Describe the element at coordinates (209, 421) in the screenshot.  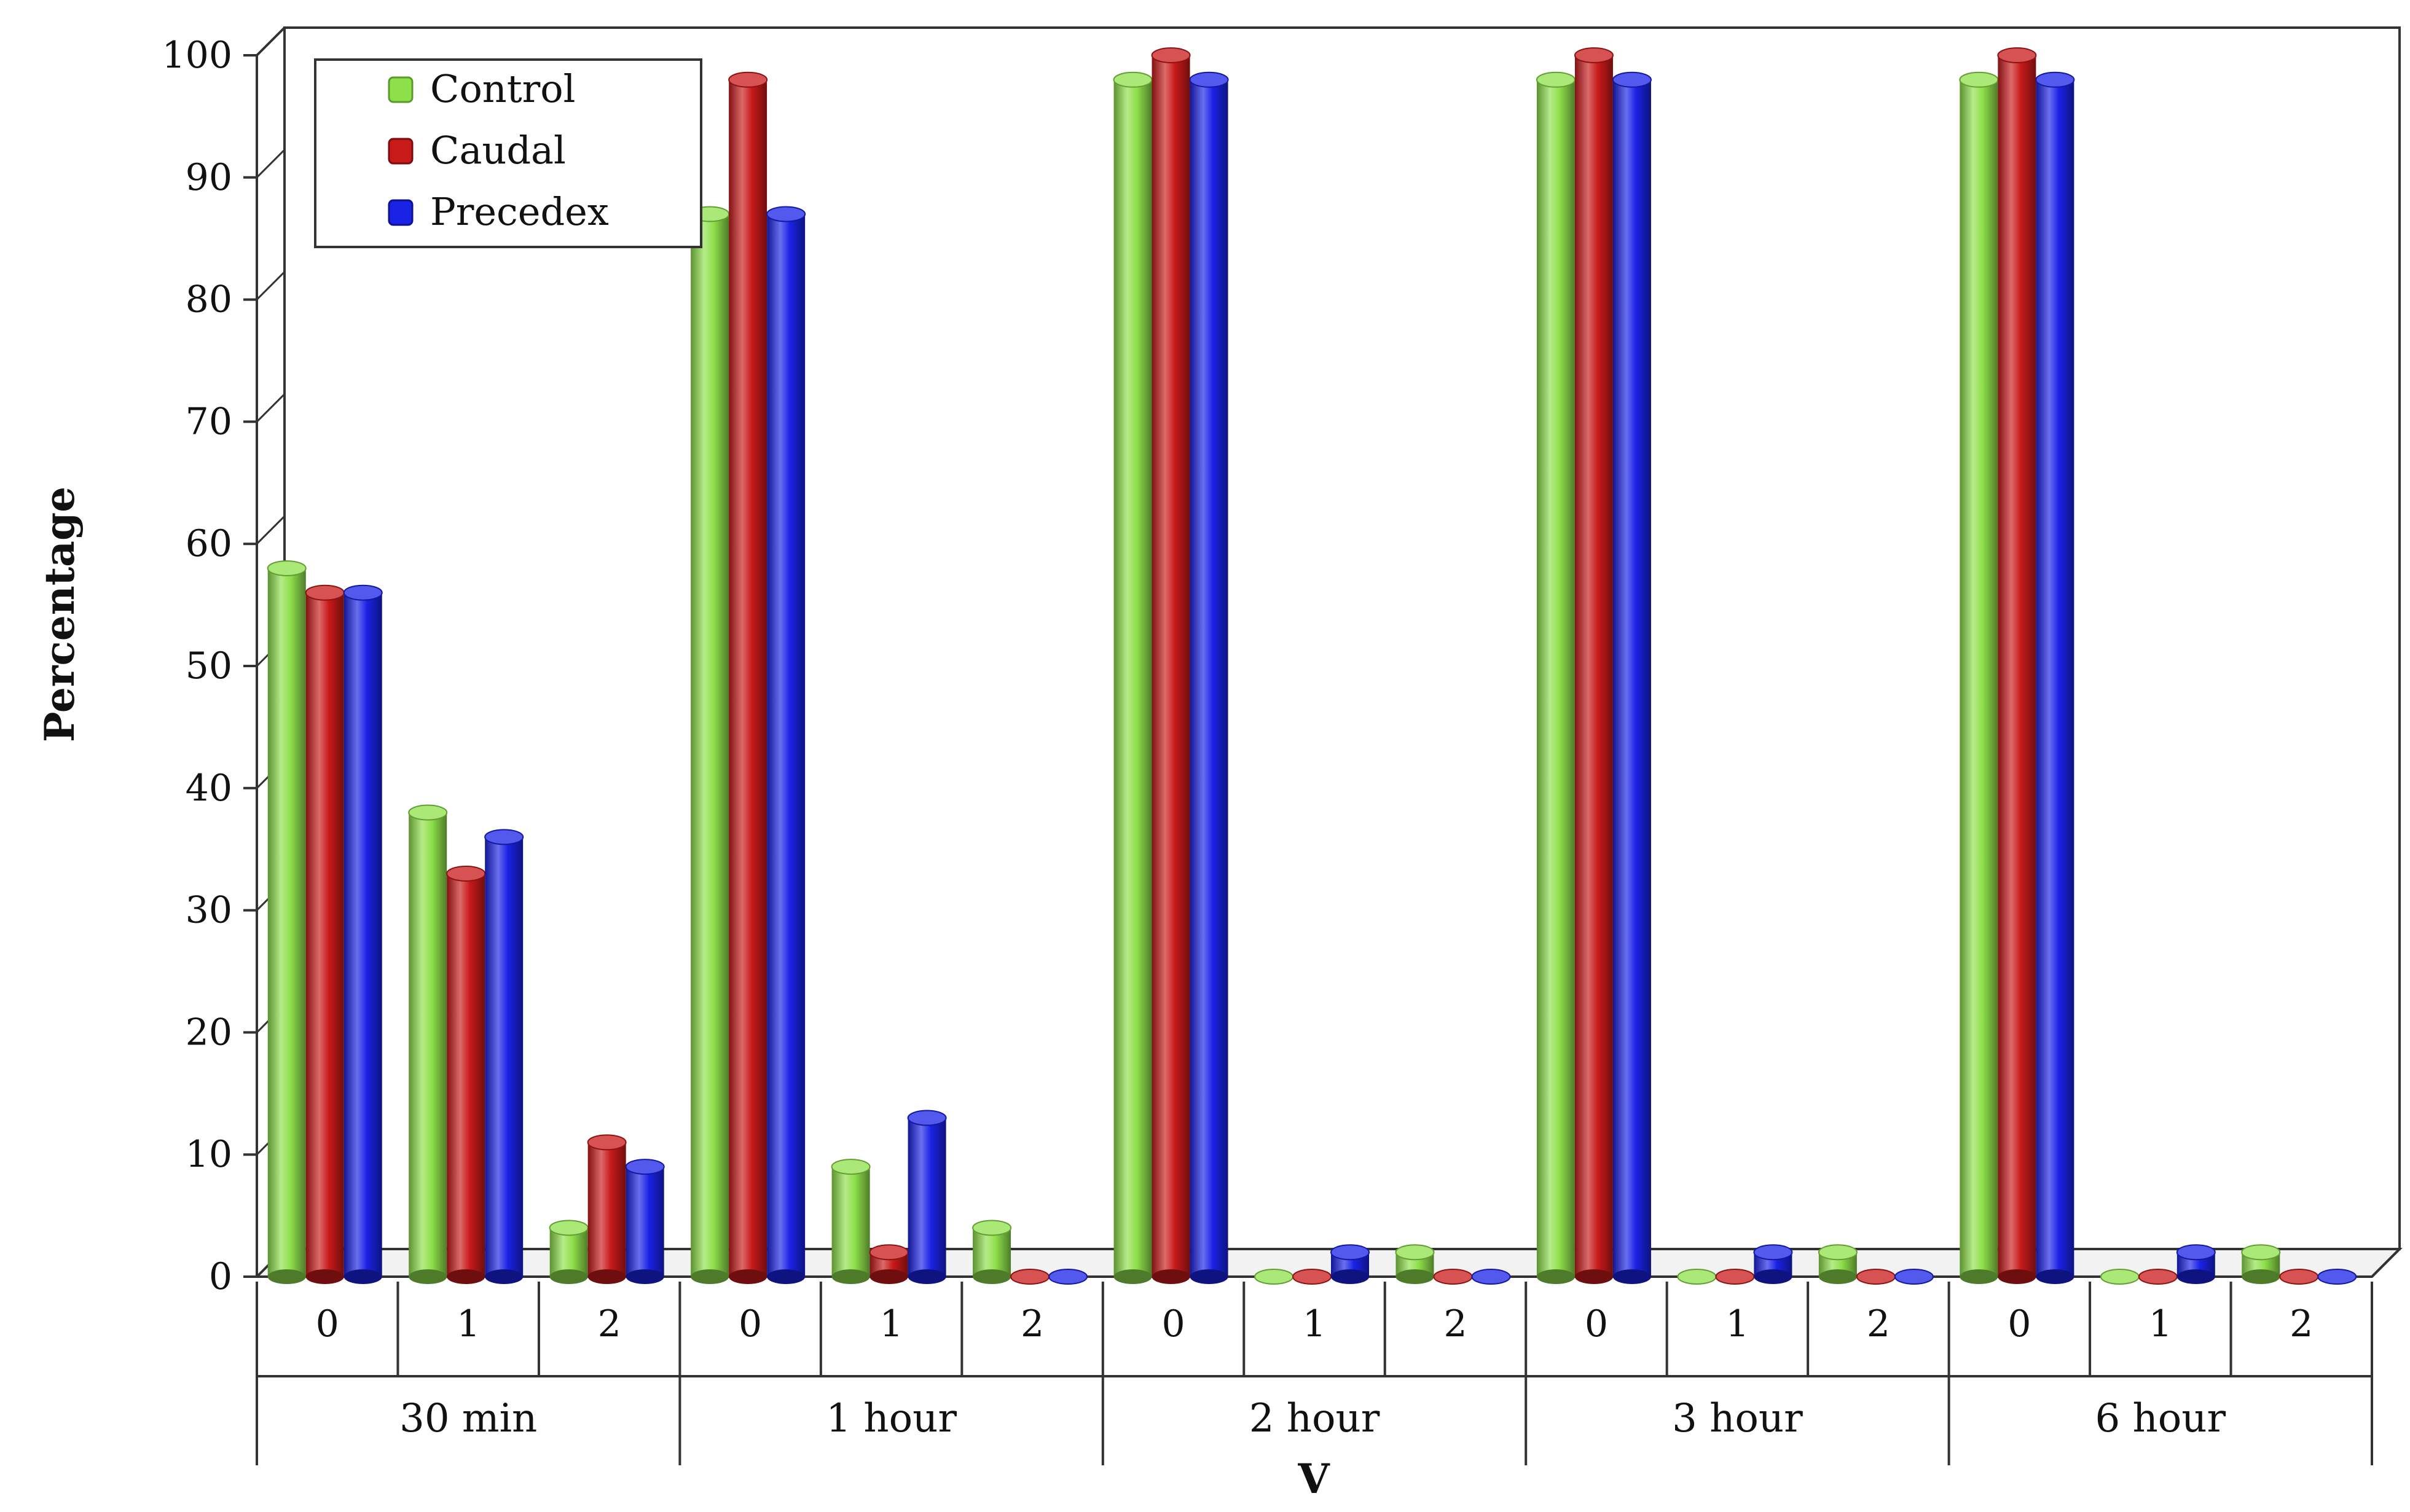
I see `y-tick-label: 70` at that location.